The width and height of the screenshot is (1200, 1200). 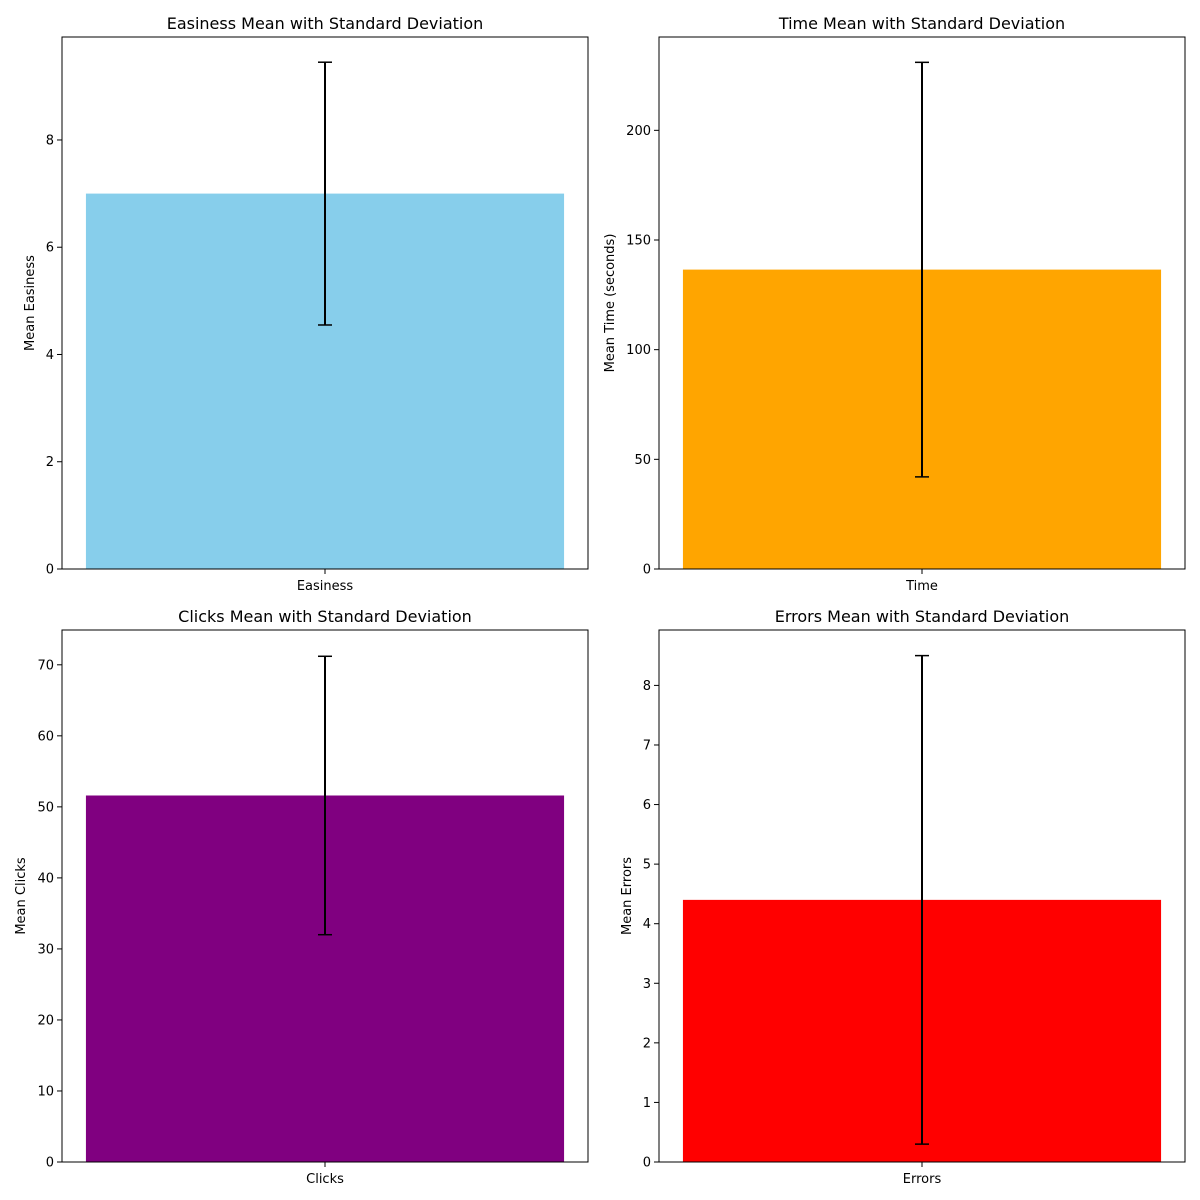 I want to click on subplot-title: Easiness Mean with Standard Deviation, so click(x=325, y=23).